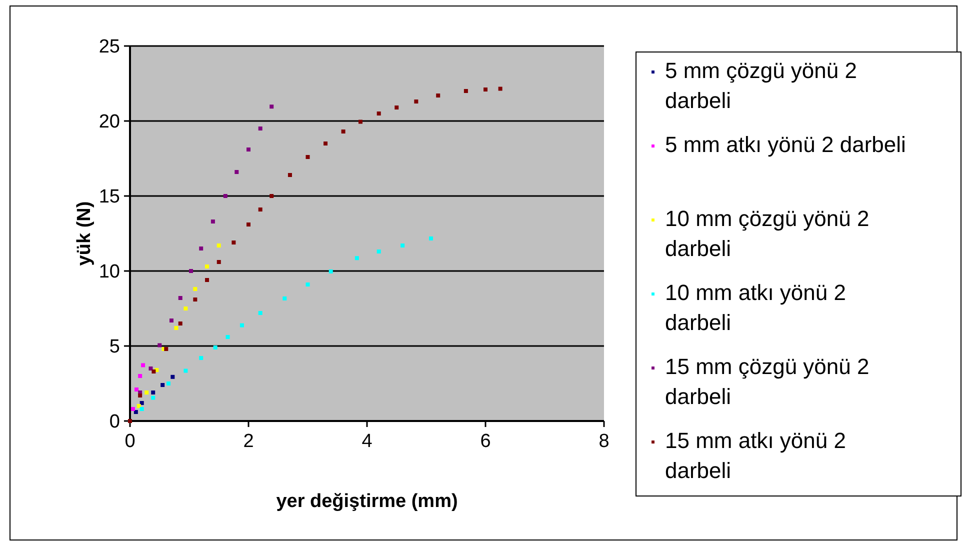 The width and height of the screenshot is (968, 550). Describe the element at coordinates (767, 233) in the screenshot. I see `legend-label: 10 mm çözgü yönü 2 darbeli` at that location.